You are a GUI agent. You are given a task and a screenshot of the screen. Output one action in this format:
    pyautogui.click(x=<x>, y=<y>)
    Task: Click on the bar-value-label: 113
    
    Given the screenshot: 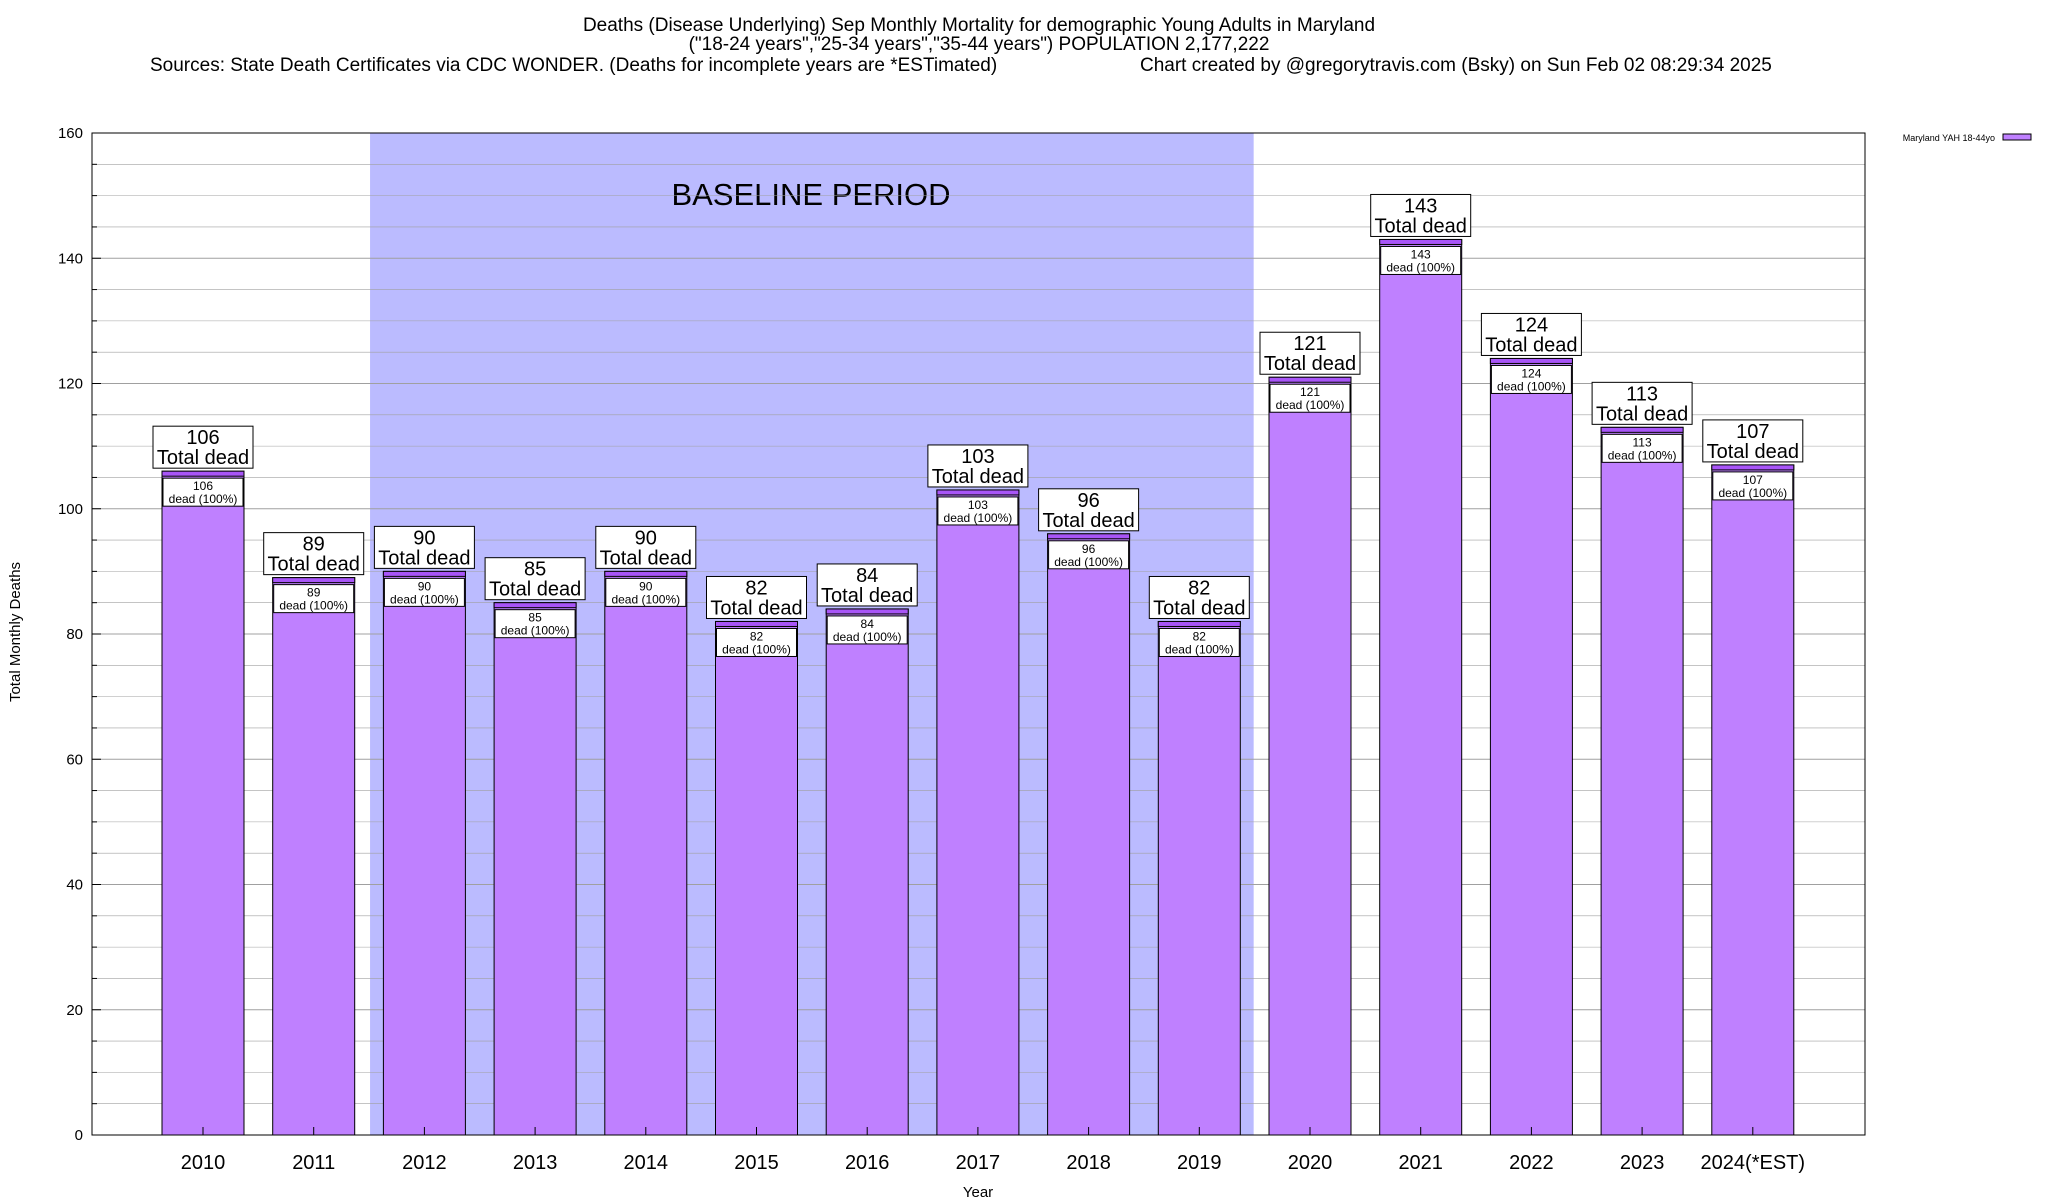 What is the action you would take?
    pyautogui.click(x=1642, y=394)
    